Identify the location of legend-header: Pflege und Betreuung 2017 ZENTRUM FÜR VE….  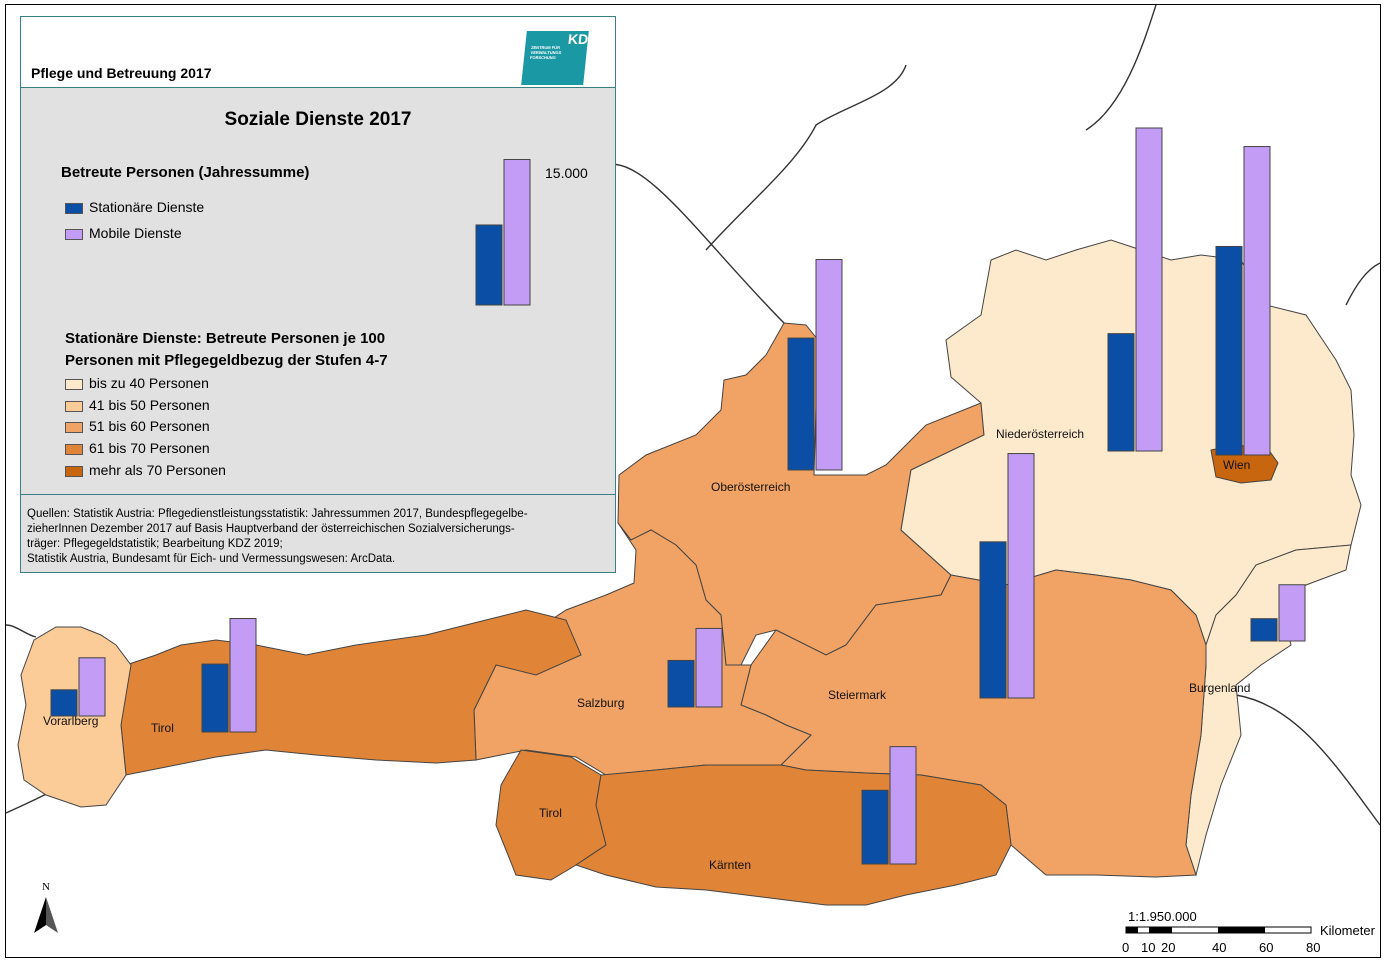
(318, 52).